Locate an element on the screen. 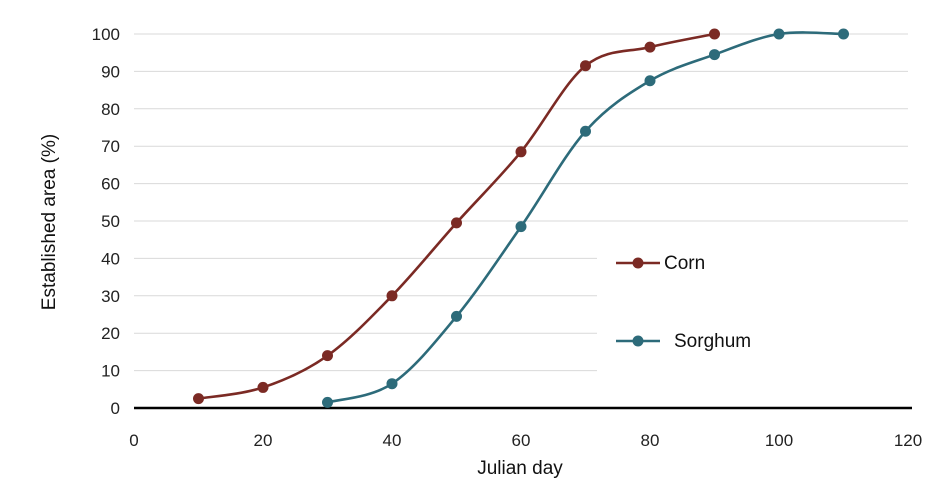  y-tick-label-10: 10 is located at coordinates (110, 371).